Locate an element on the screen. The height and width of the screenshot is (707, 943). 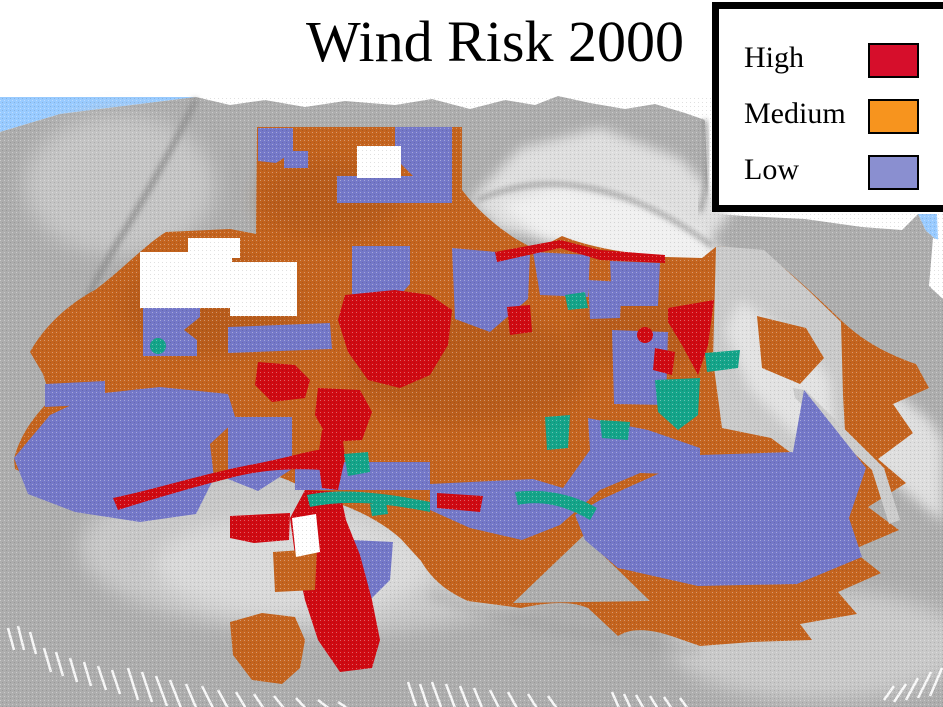
legend-row-high: High is located at coordinates (831, 59).